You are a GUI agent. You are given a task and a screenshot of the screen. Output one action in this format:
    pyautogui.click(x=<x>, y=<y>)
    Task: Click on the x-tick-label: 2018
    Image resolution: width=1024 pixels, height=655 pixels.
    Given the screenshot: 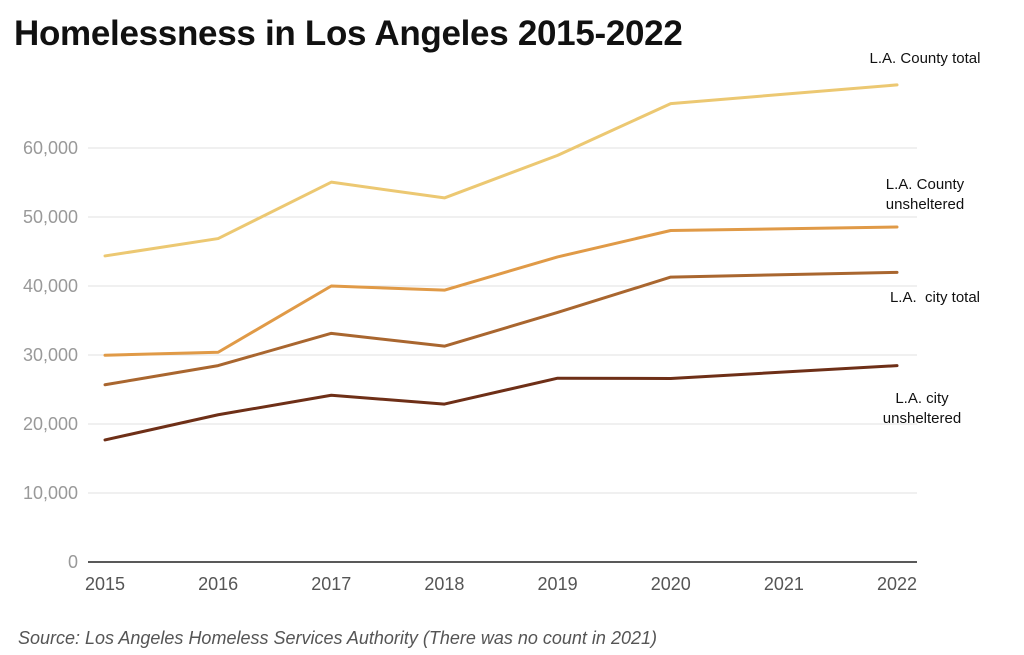 What is the action you would take?
    pyautogui.click(x=444, y=584)
    